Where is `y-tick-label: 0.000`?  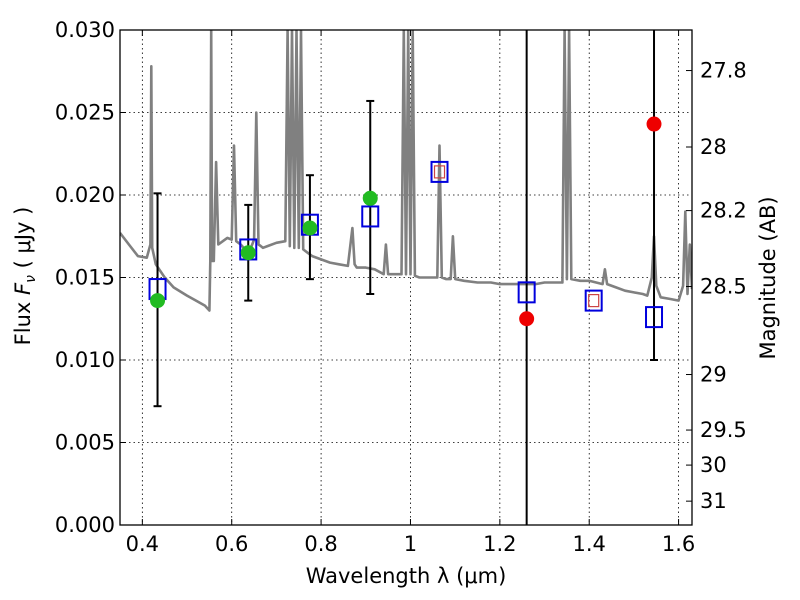
y-tick-label: 0.000 is located at coordinates (85, 525).